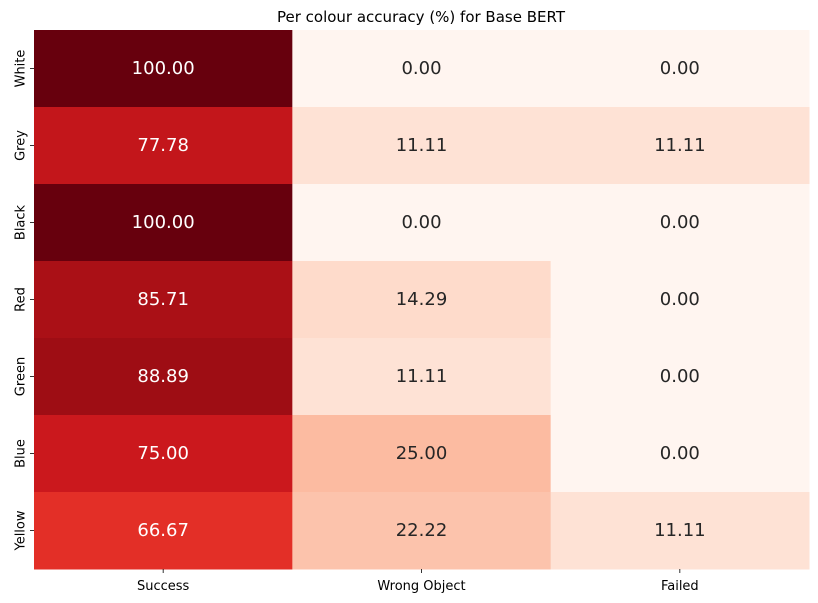 The image size is (818, 603). I want to click on cell-value-label: 75.00, so click(163, 453).